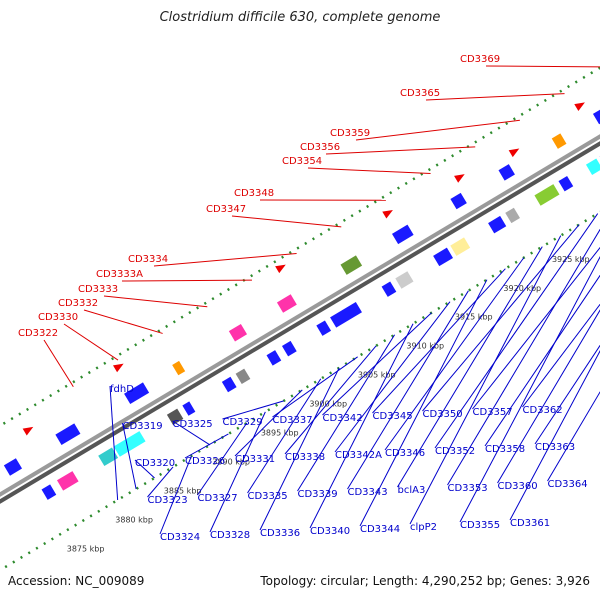 This screenshot has height=600, width=600. What do you see at coordinates (98, 289) in the screenshot?
I see `upper-gene-label: CD3333` at bounding box center [98, 289].